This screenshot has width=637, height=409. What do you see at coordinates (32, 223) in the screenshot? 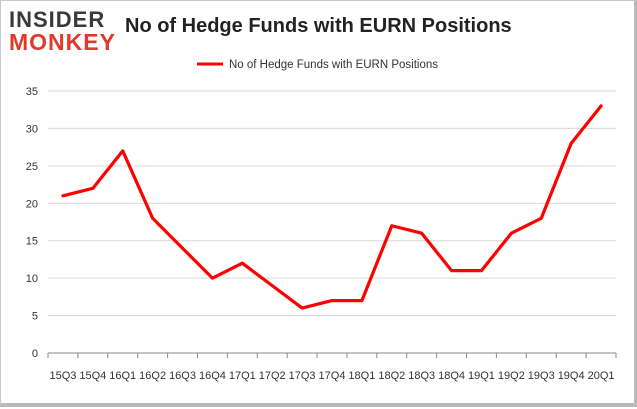
I see `y-axis-ticks: 0 5 10 15 20 25 30 35` at bounding box center [32, 223].